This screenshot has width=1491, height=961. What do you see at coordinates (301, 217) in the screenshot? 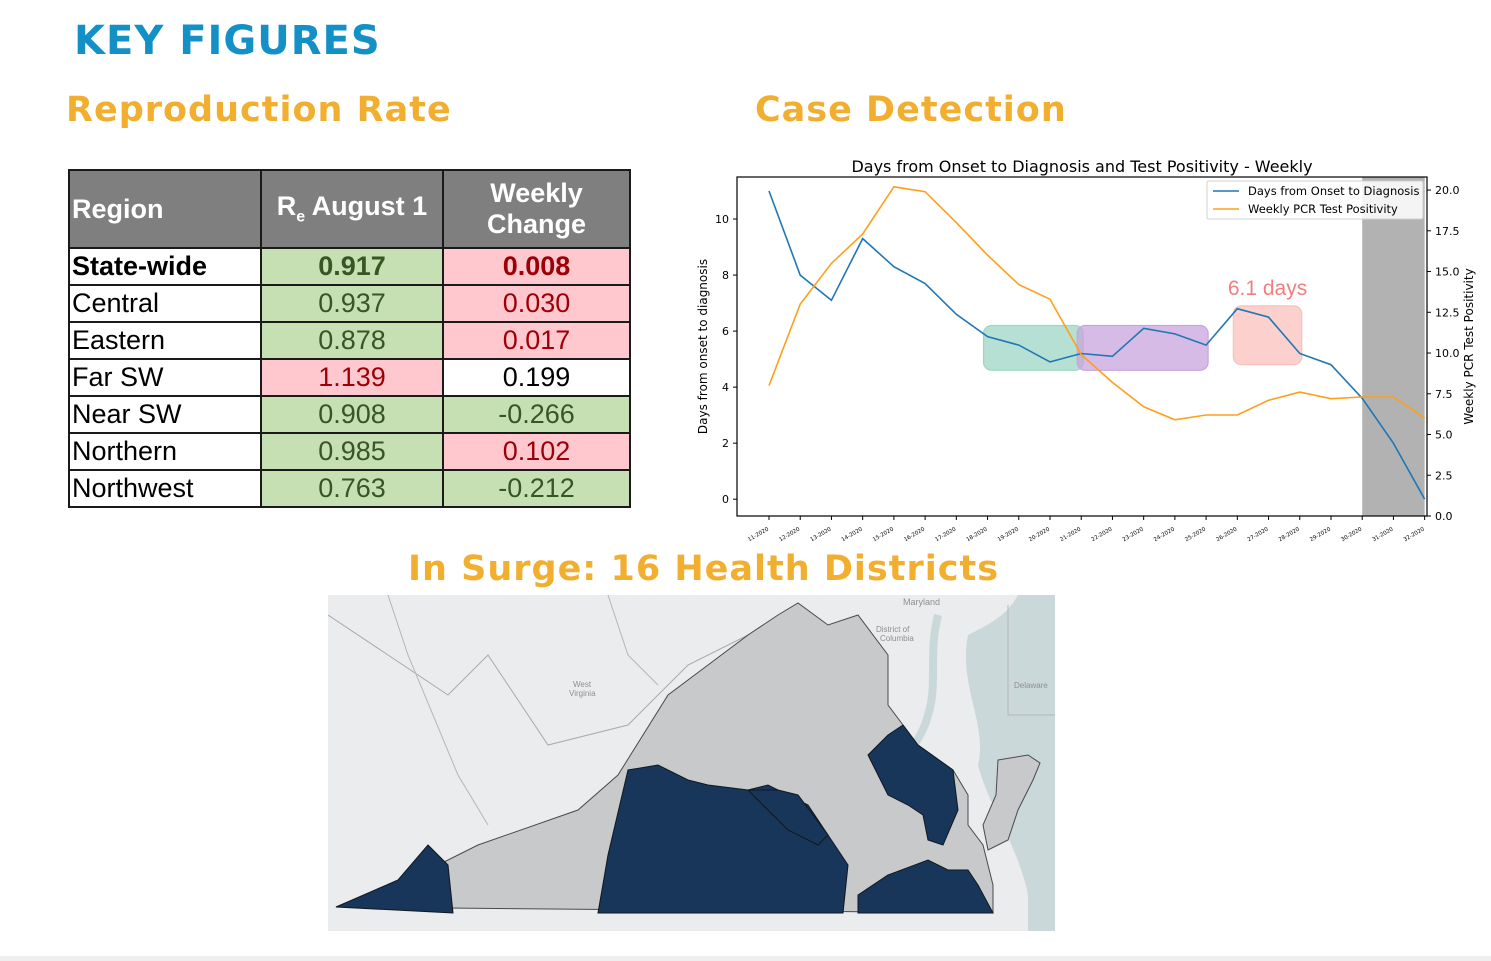
I see `re-subscript: e` at bounding box center [301, 217].